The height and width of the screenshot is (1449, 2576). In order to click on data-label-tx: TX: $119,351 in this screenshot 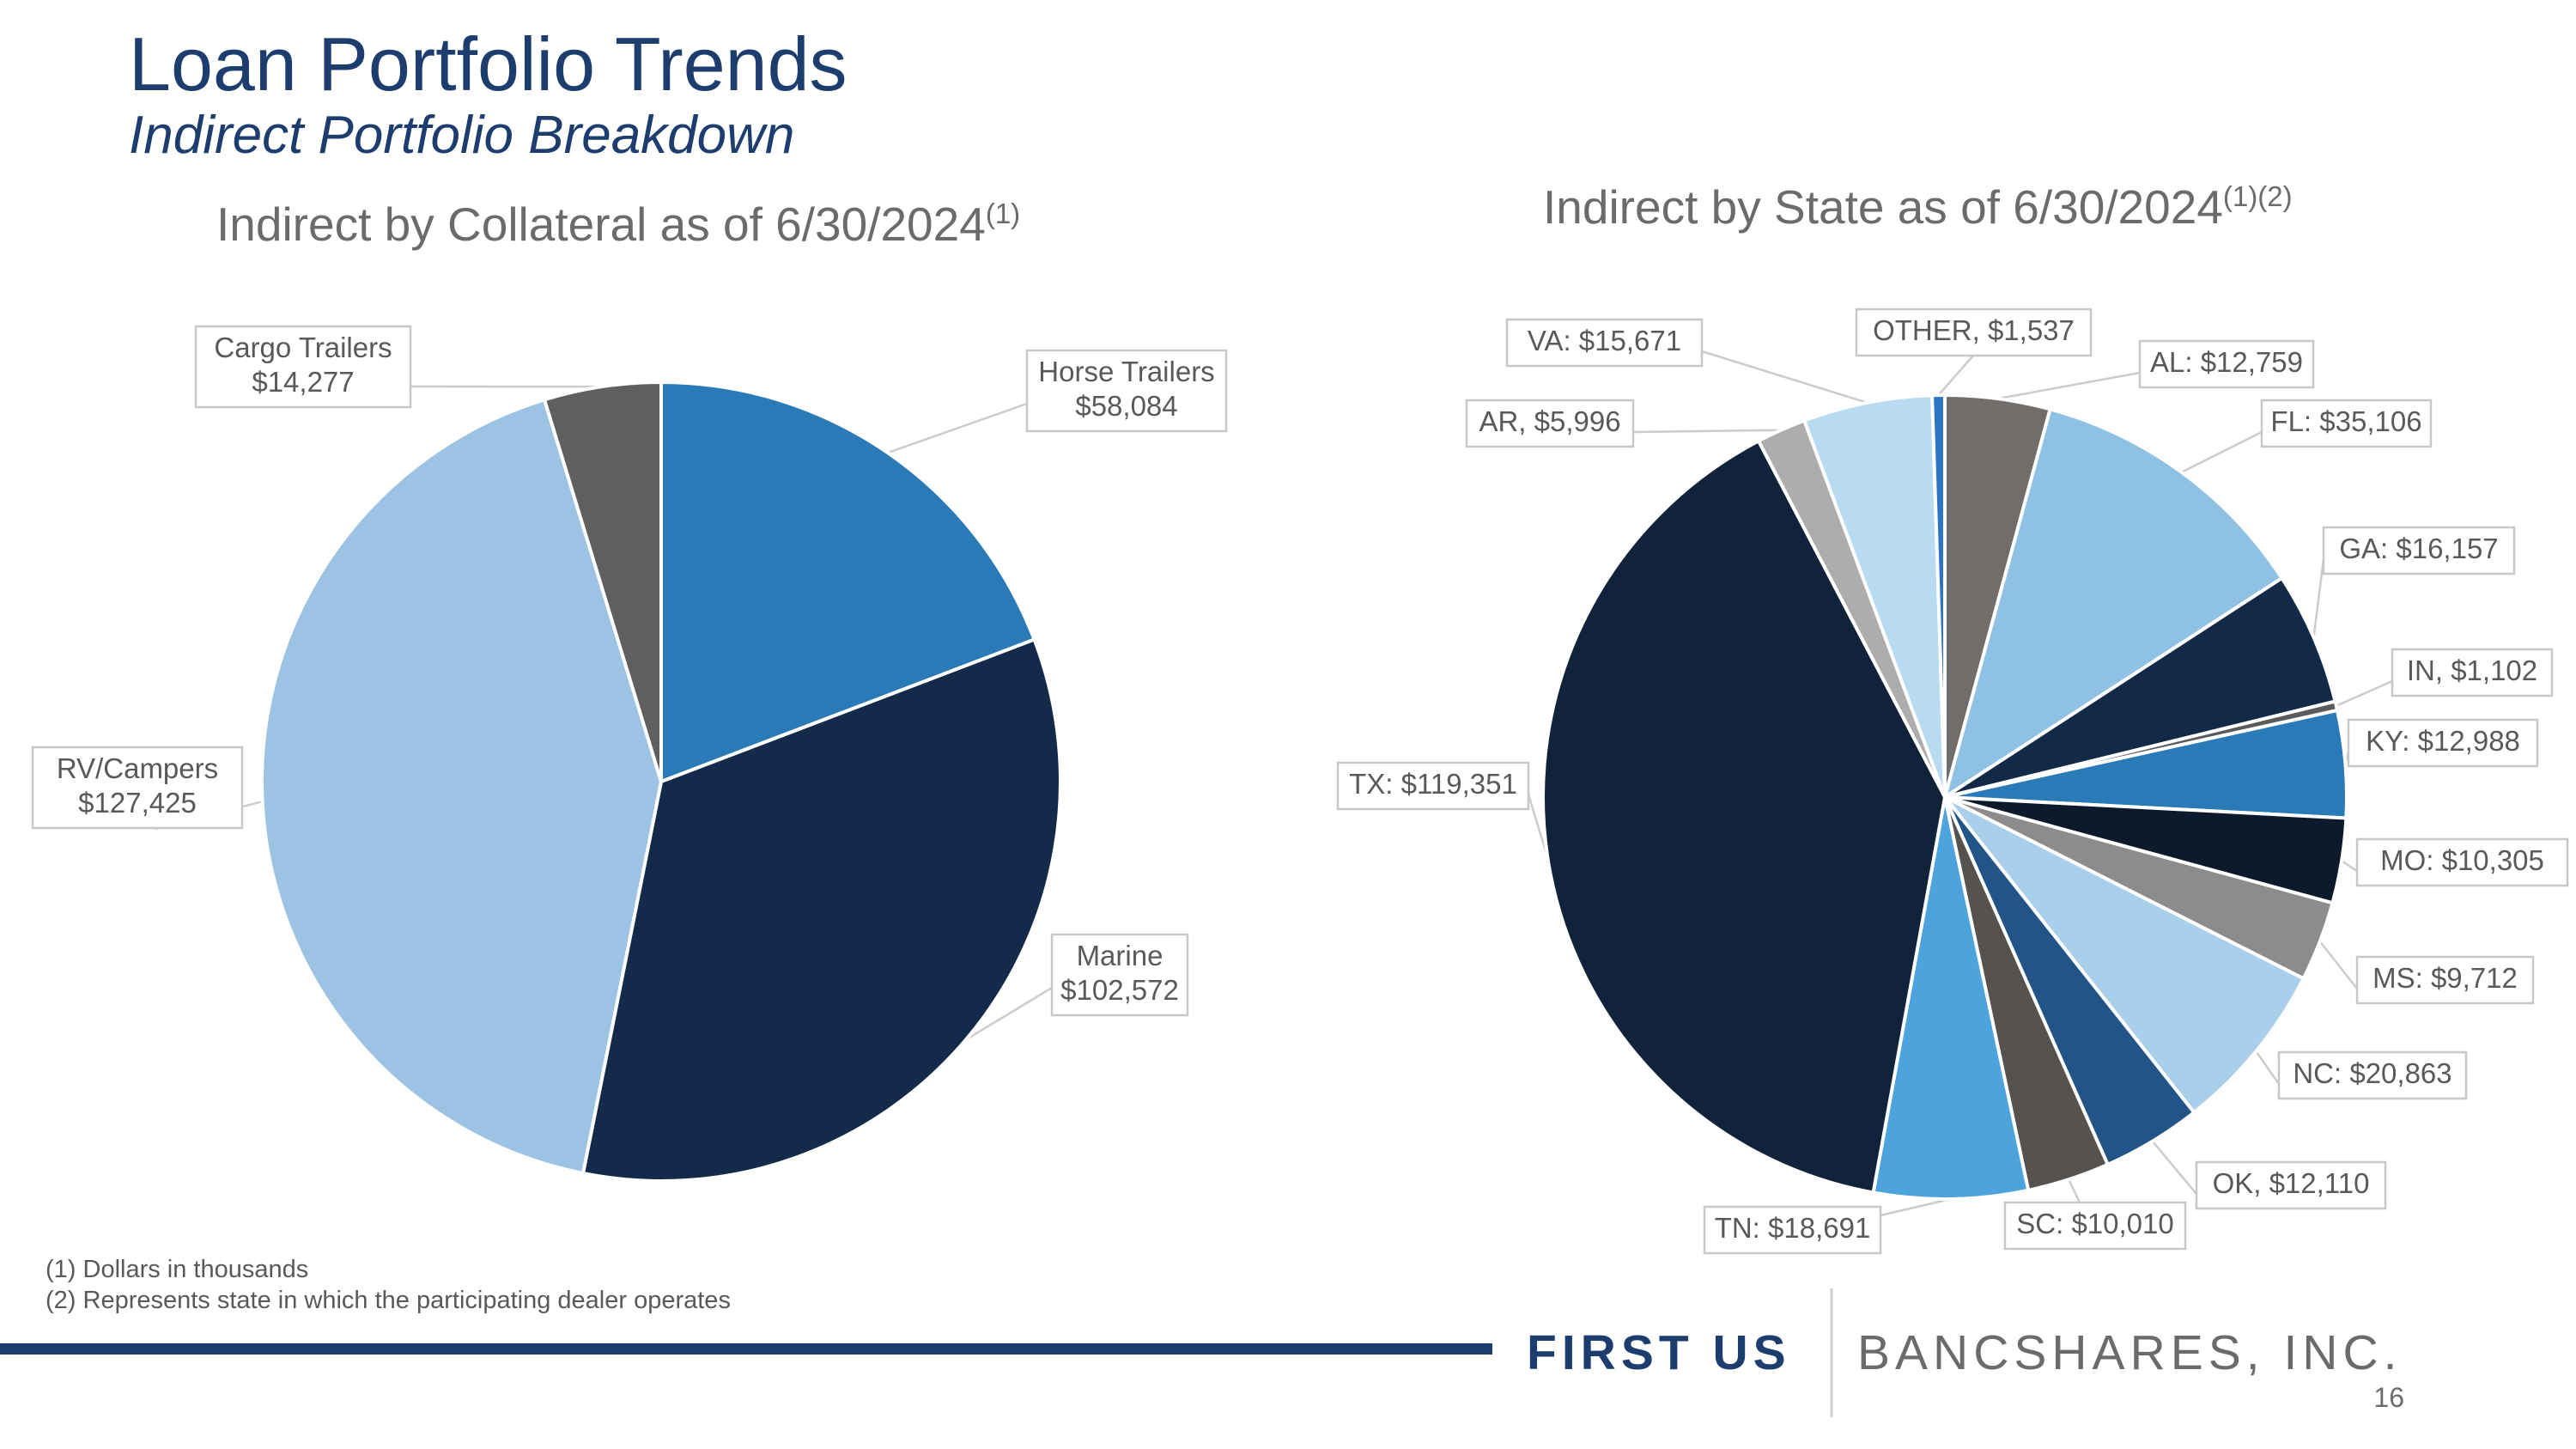, I will do `click(1433, 786)`.